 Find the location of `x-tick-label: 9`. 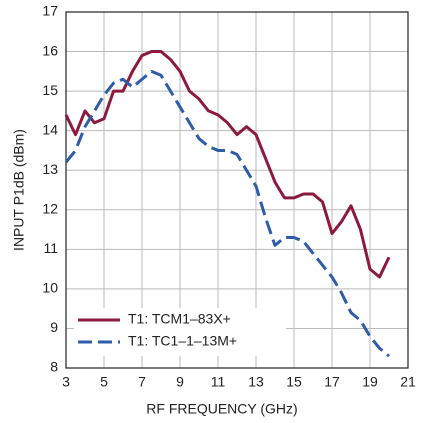

x-tick-label: 9 is located at coordinates (180, 382).